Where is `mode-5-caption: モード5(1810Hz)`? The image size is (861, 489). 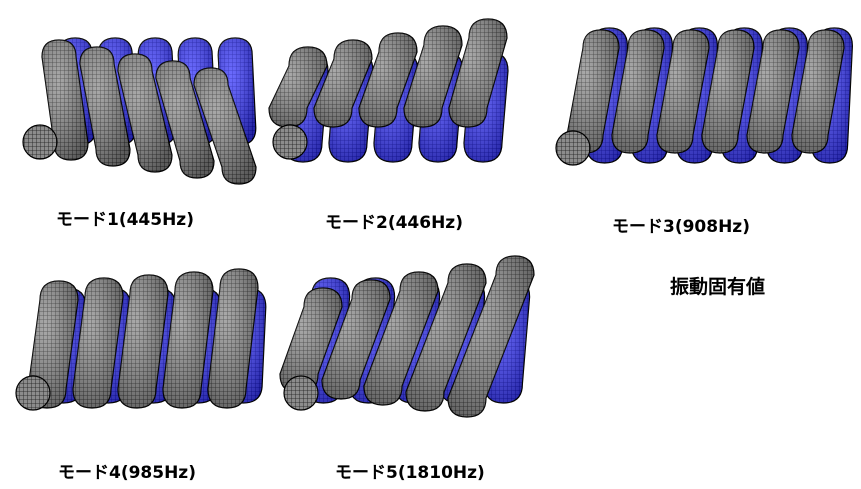 mode-5-caption: モード5(1810Hz) is located at coordinates (410, 473).